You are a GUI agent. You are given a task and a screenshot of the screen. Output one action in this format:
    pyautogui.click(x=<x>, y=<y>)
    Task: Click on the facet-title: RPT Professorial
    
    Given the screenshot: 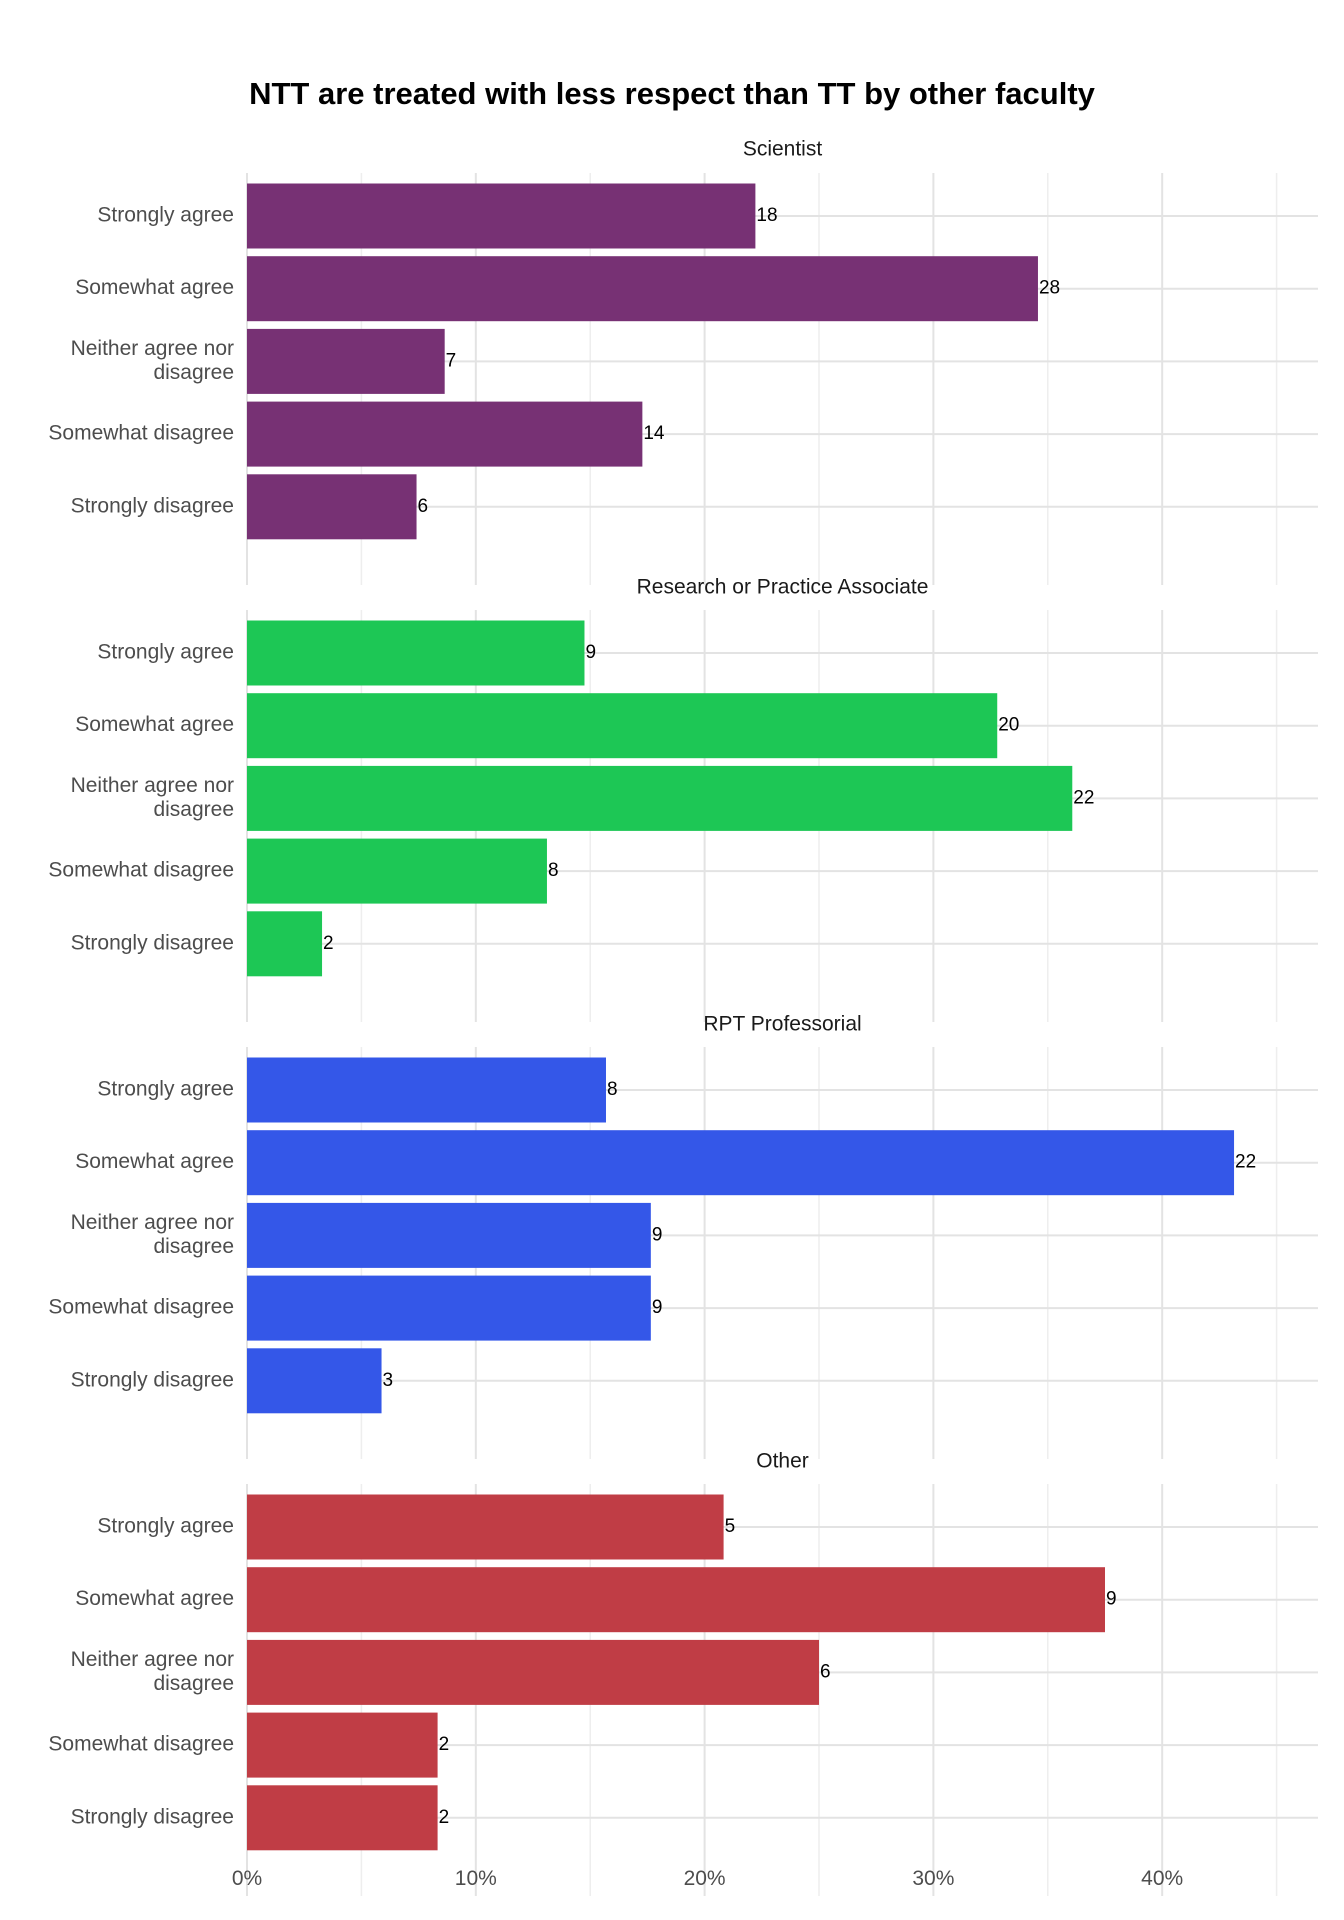 What is the action you would take?
    pyautogui.click(x=782, y=1024)
    